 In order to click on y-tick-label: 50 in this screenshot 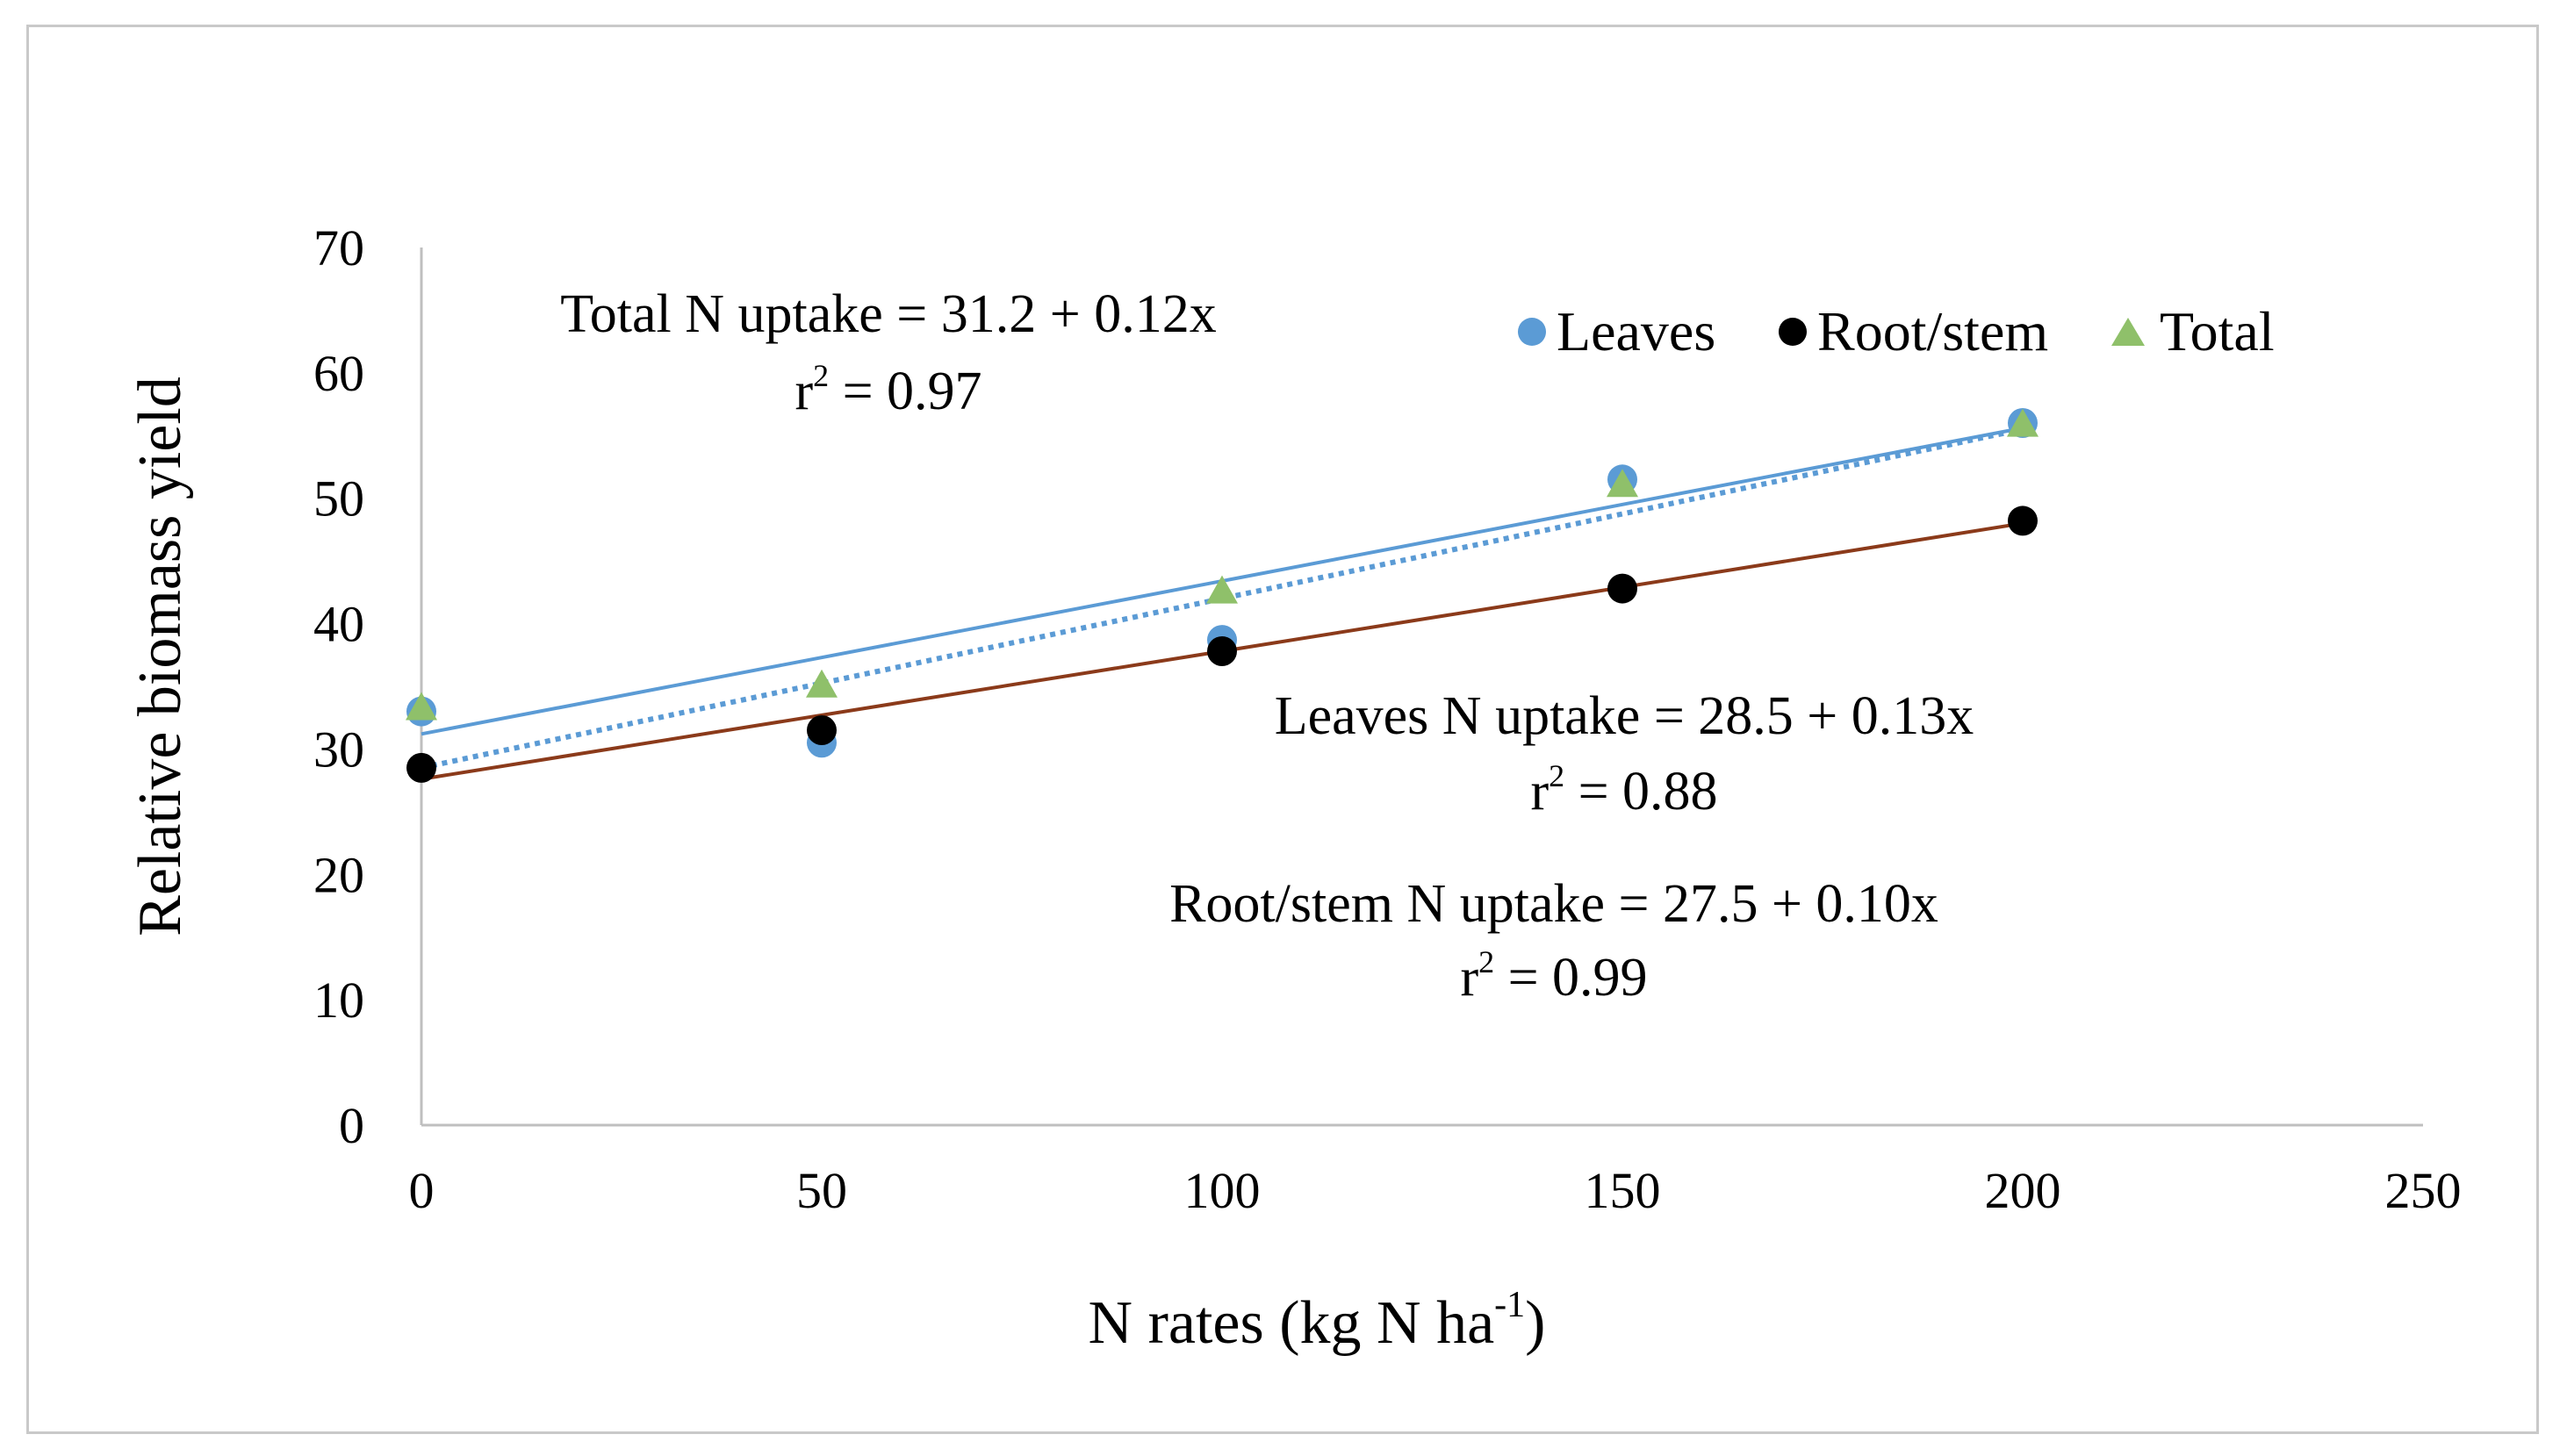, I will do `click(338, 498)`.